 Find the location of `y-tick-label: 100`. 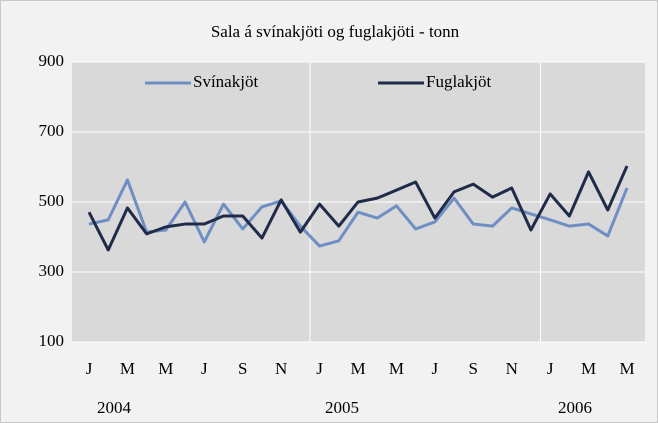

y-tick-label: 100 is located at coordinates (52, 340).